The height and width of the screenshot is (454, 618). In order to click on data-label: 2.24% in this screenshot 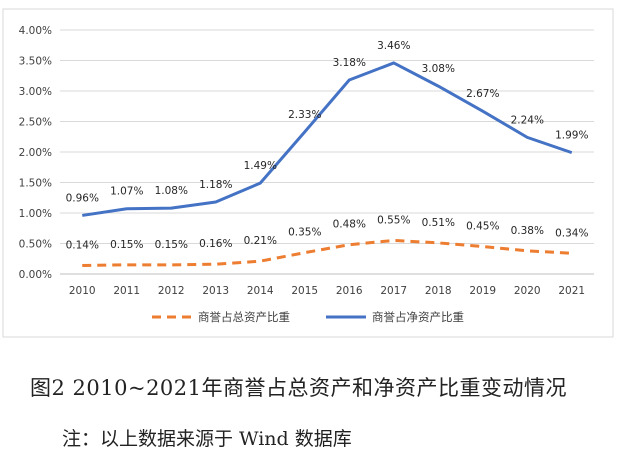, I will do `click(527, 120)`.